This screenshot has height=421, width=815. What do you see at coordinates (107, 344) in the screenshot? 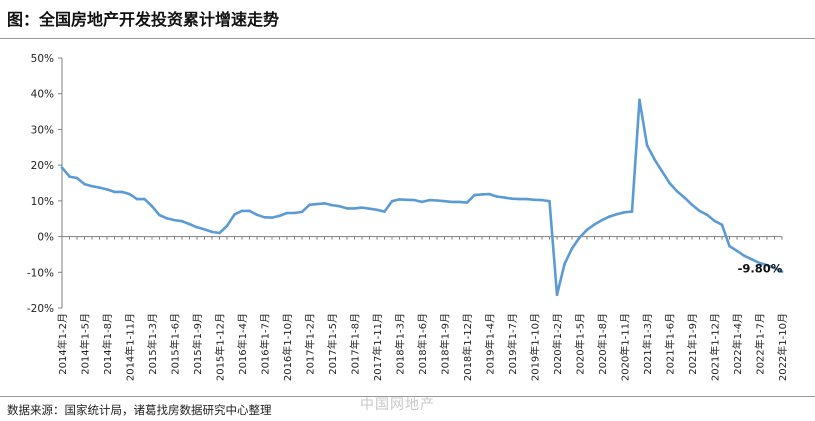
I see `x-tick-label: 2014年1-8月` at bounding box center [107, 344].